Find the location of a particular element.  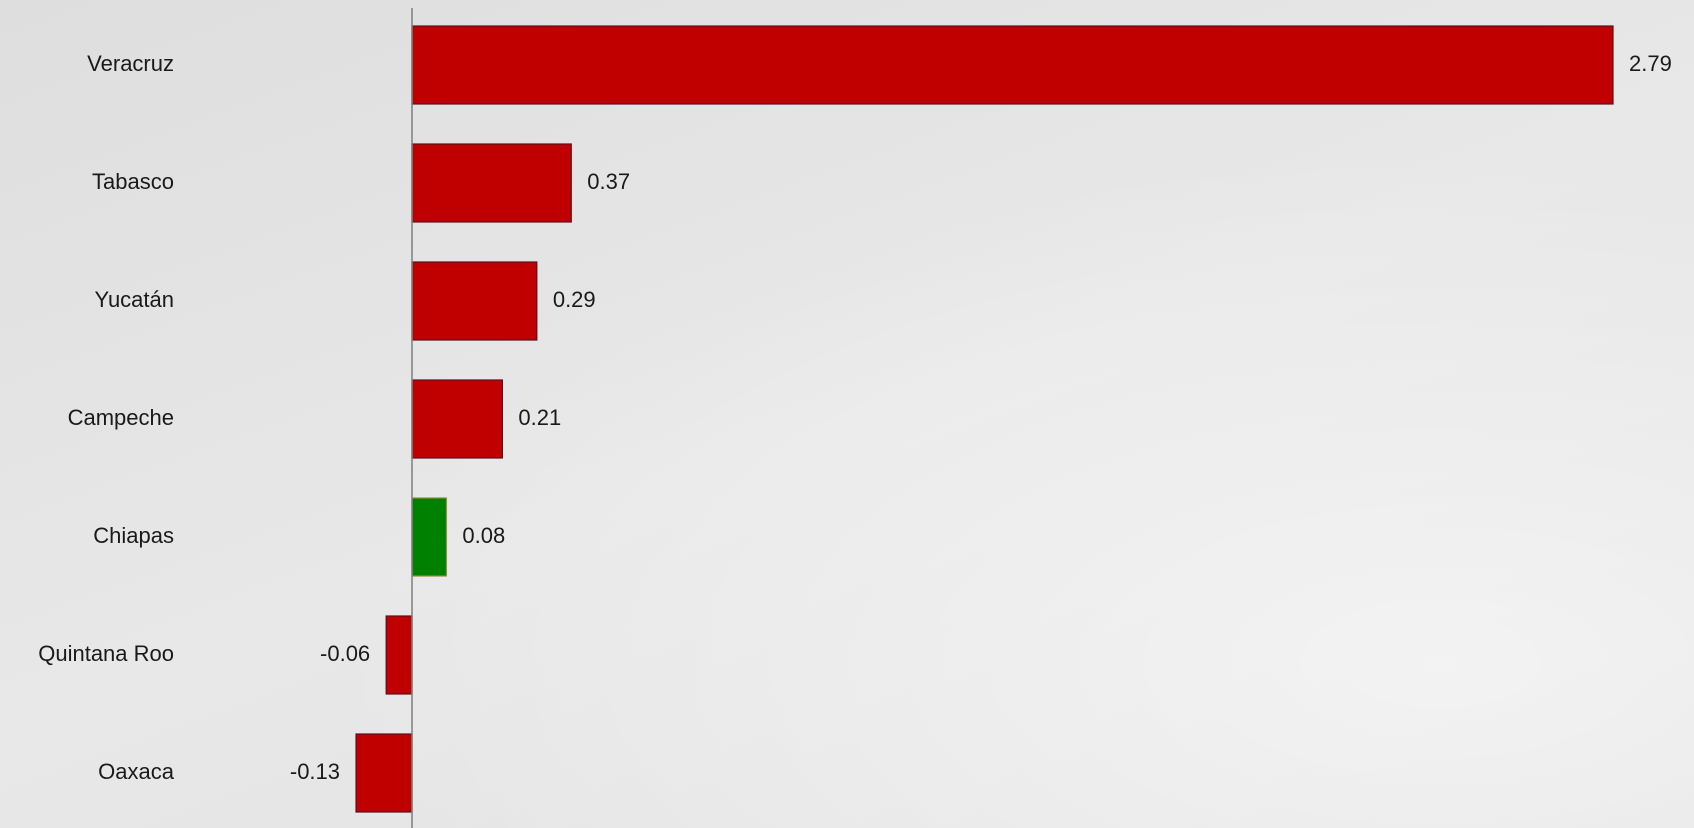

bar-chiapas is located at coordinates (429, 537).